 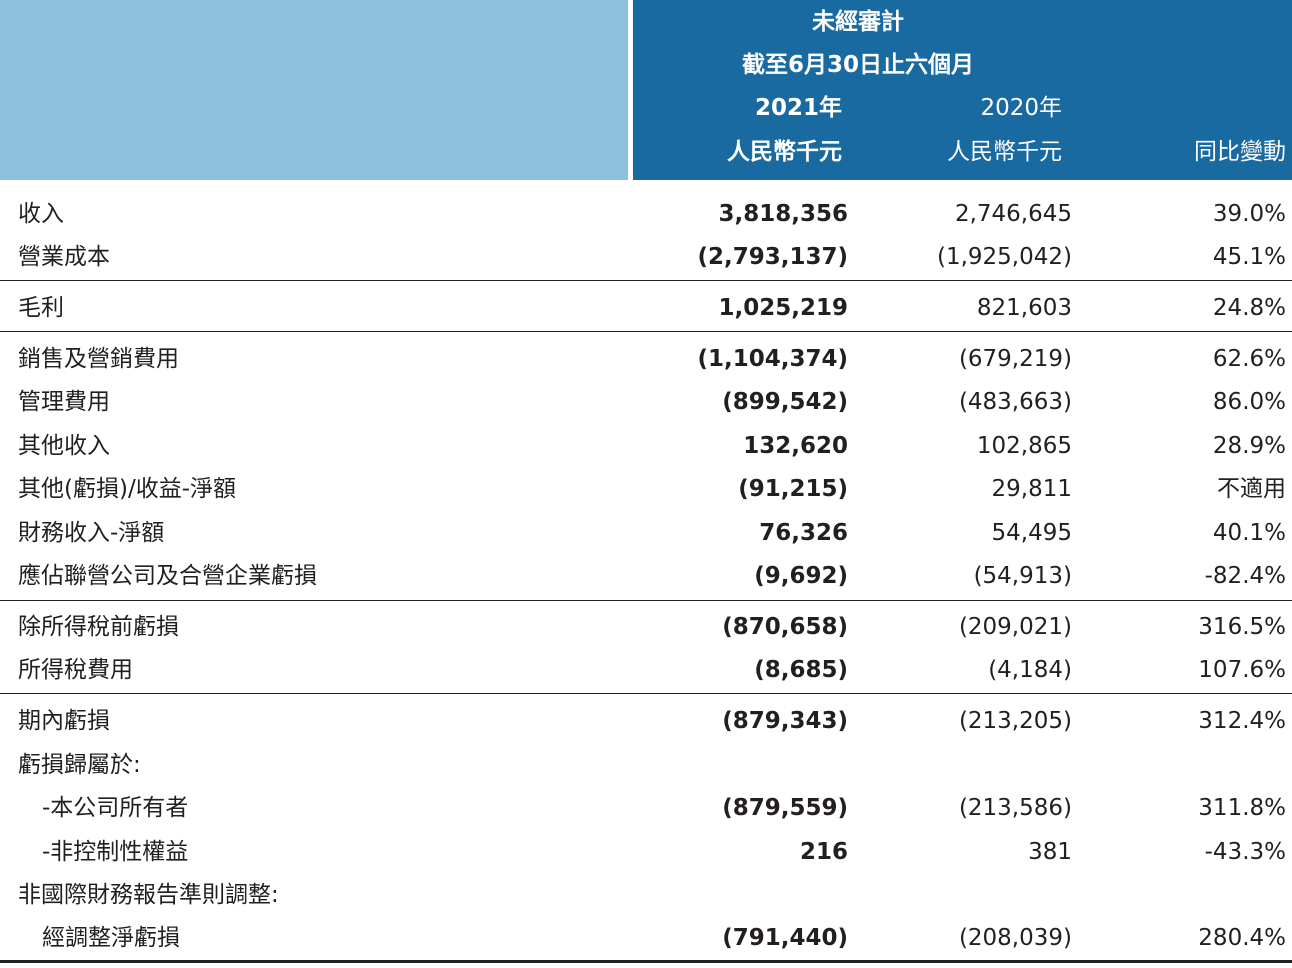 What do you see at coordinates (127, 489) in the screenshot?
I see `row-label: 其他(虧損)/收益-淨額` at bounding box center [127, 489].